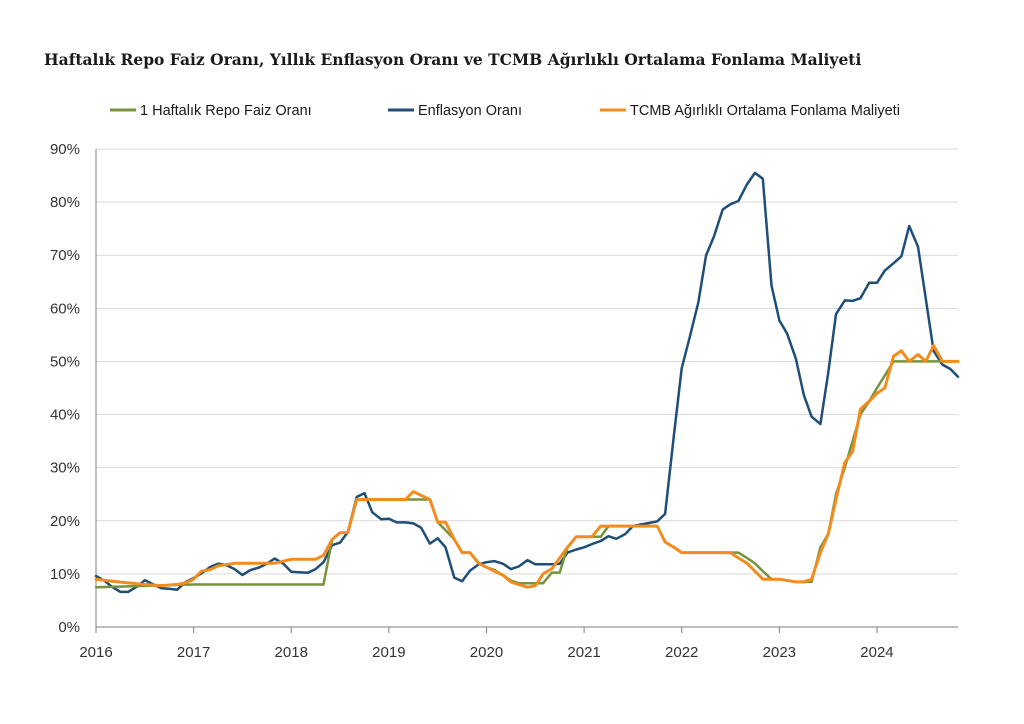 This screenshot has width=1024, height=724. I want to click on legend-label: Enflasyon Oranı, so click(470, 111).